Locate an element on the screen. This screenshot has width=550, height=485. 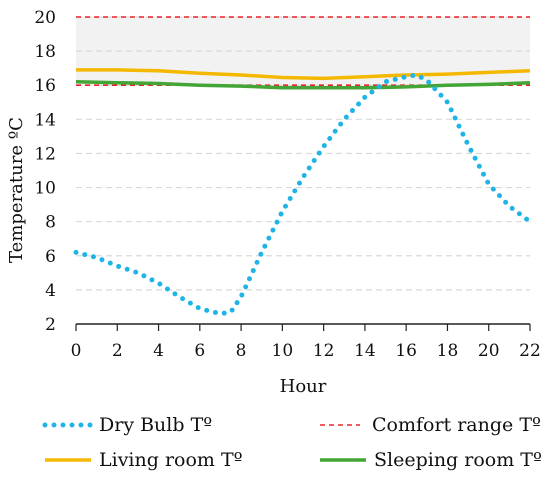
x-tick-label-4: 4 is located at coordinates (158, 351).